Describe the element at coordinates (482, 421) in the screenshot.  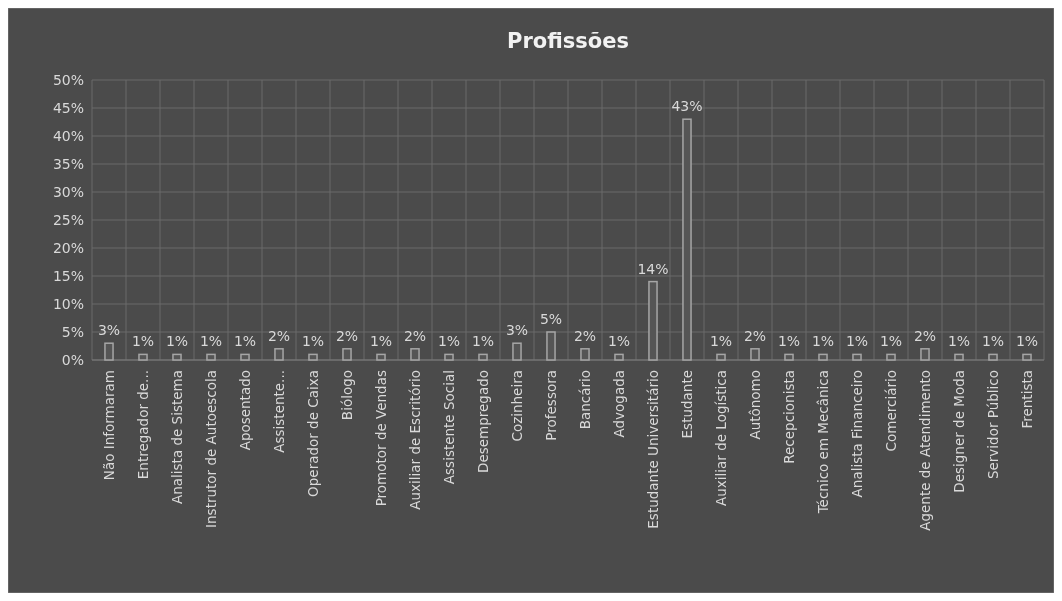
I see `x-tick-label: Desempregado` at that location.